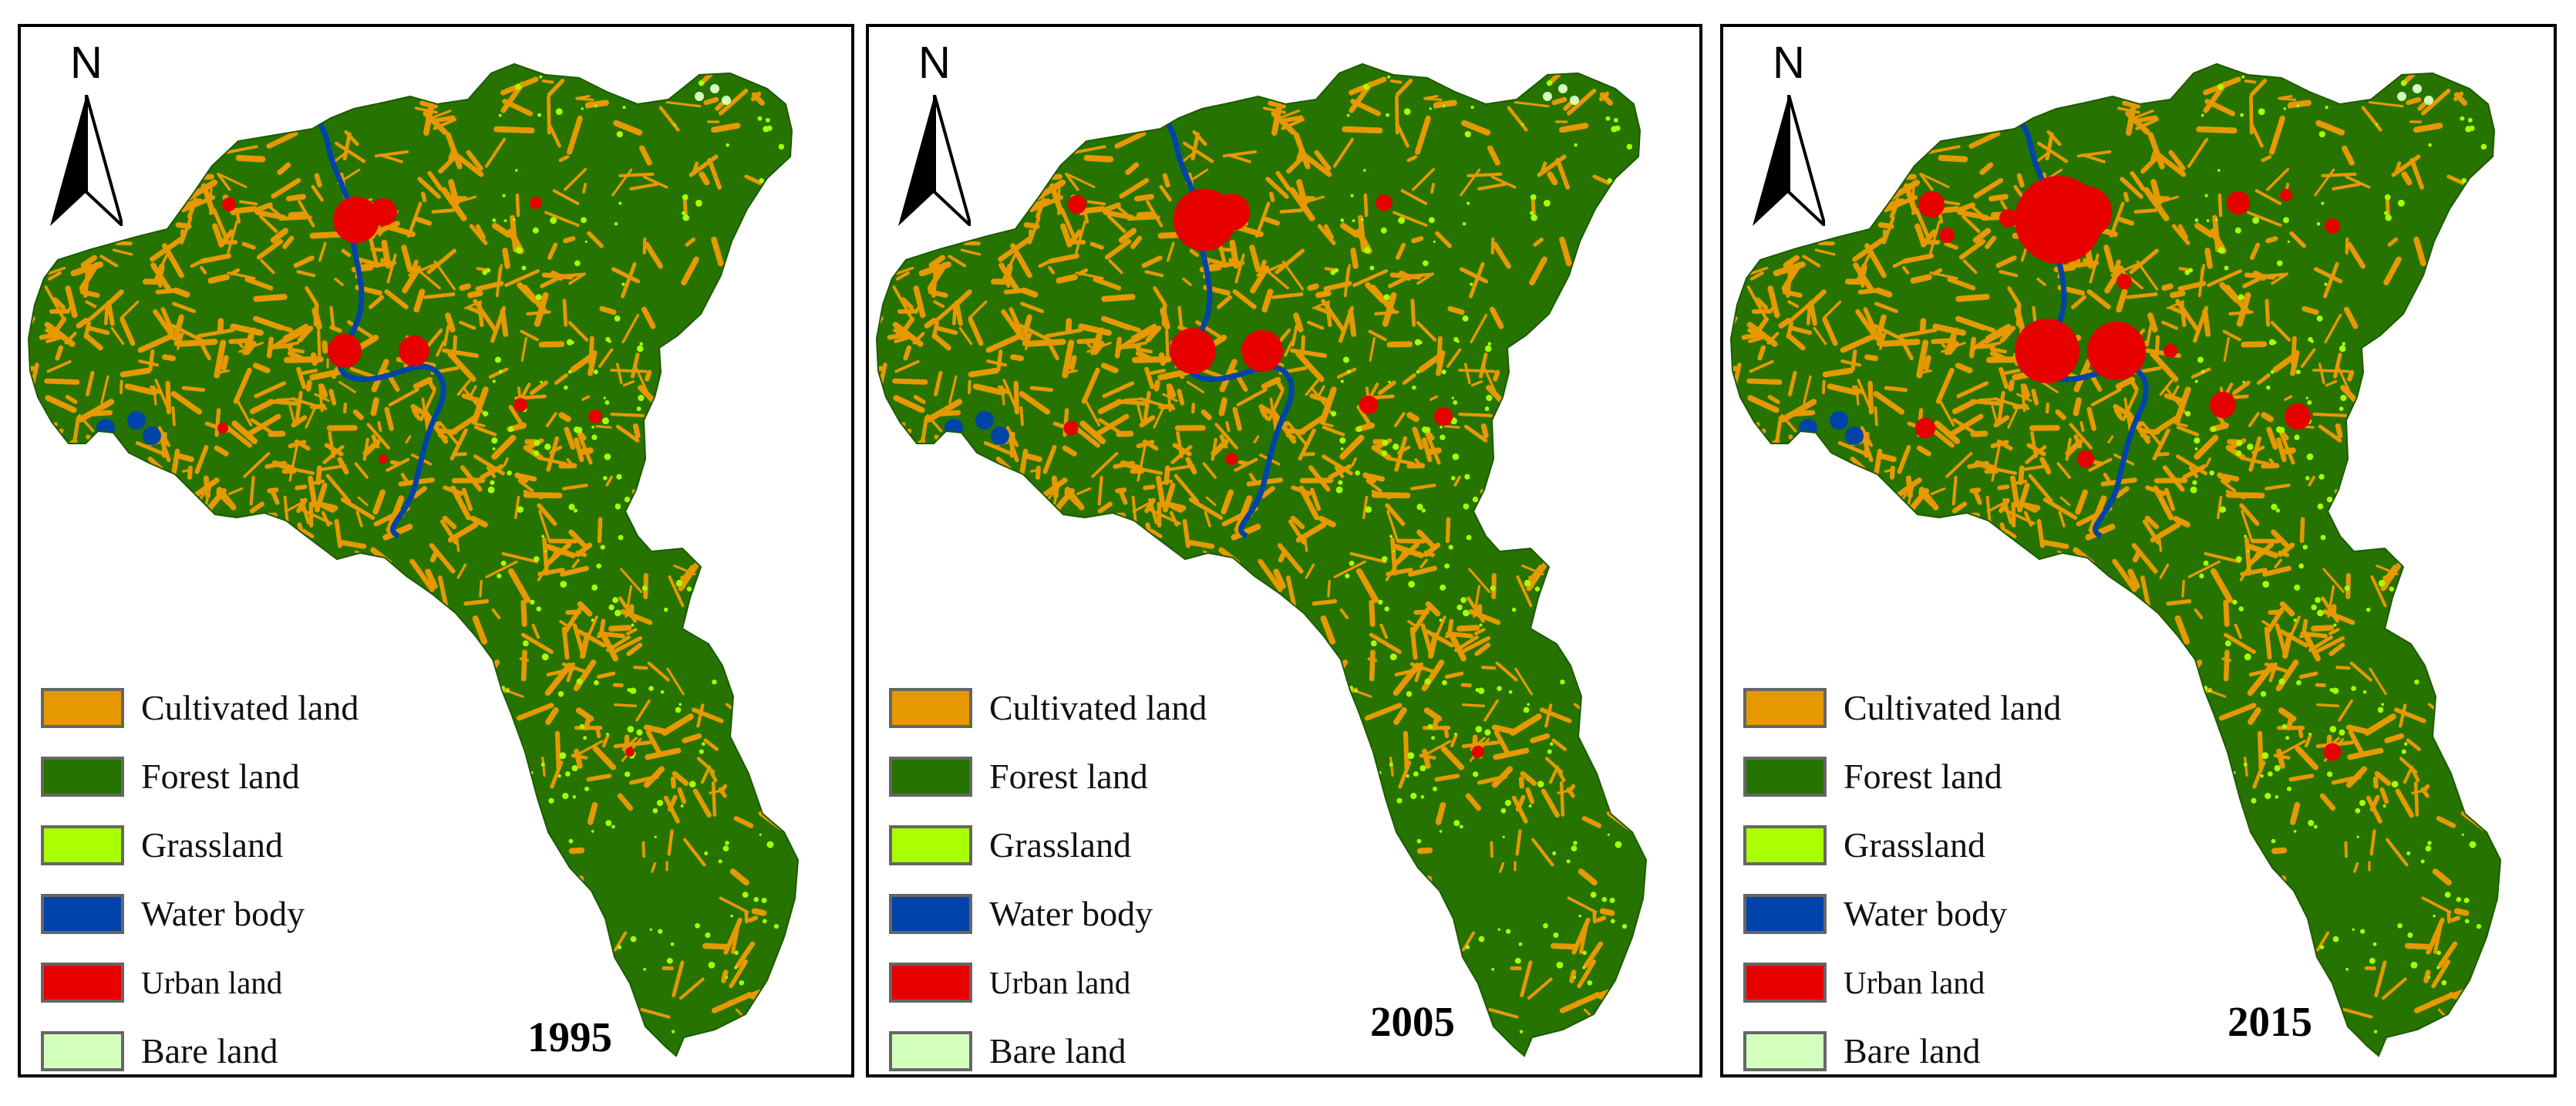 The width and height of the screenshot is (2576, 1106). Describe the element at coordinates (1214, 323) in the screenshot. I see `river` at that location.